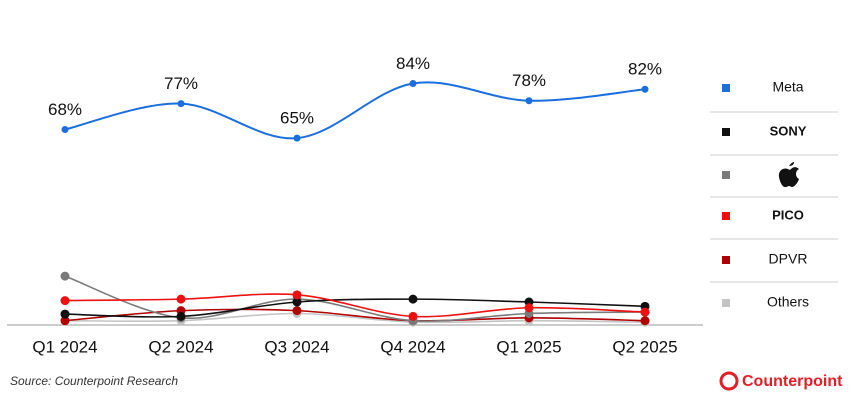 The width and height of the screenshot is (861, 402). Describe the element at coordinates (528, 346) in the screenshot. I see `x-tick-label: Q1 2025` at that location.